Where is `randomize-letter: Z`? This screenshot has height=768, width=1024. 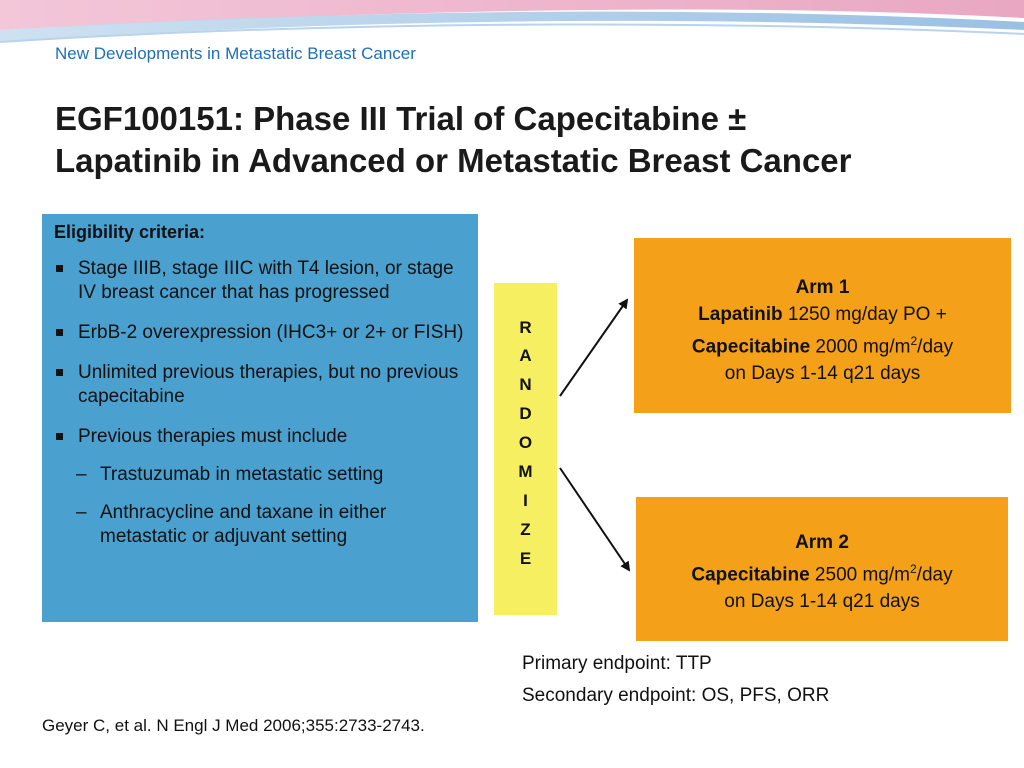 randomize-letter: Z is located at coordinates (525, 529).